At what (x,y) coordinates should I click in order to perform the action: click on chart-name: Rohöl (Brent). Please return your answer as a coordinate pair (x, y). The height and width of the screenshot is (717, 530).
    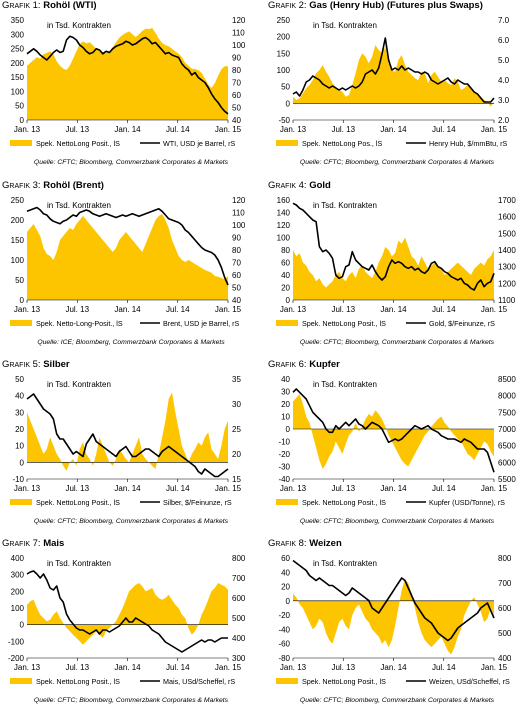
    Looking at the image, I should click on (73, 185).